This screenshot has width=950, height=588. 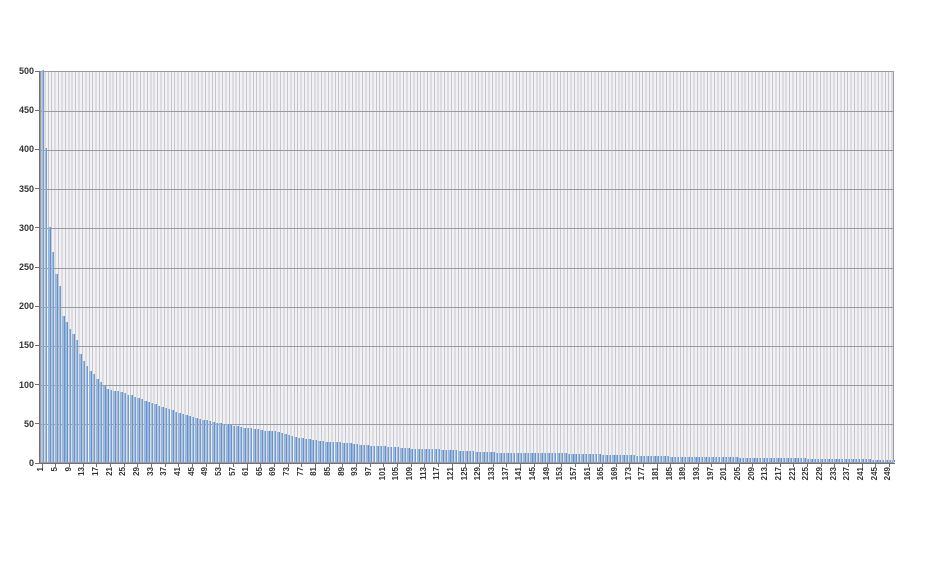 What do you see at coordinates (26, 227) in the screenshot?
I see `y-axis-label: 300` at bounding box center [26, 227].